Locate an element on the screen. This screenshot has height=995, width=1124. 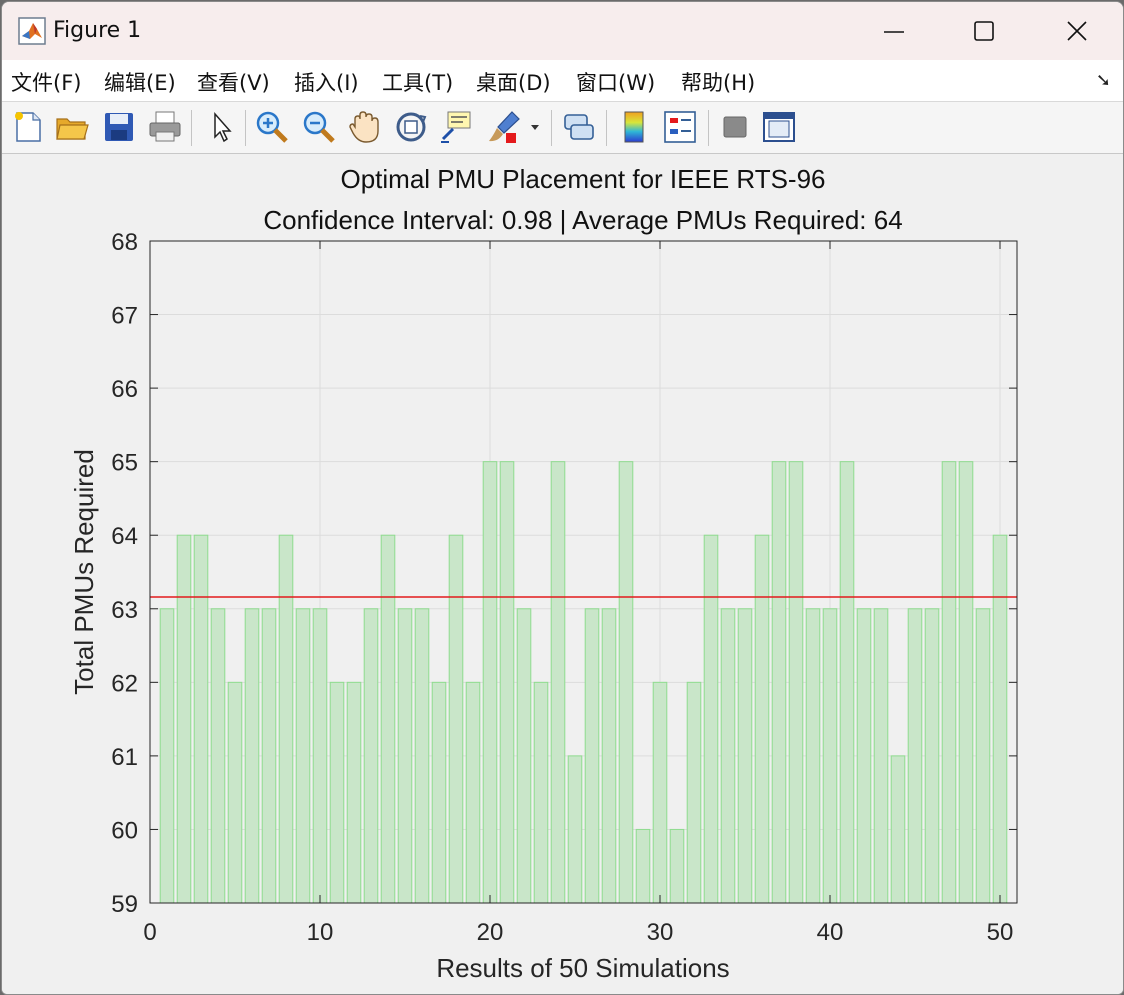
menu-insert: 插入(I) is located at coordinates (326, 83).